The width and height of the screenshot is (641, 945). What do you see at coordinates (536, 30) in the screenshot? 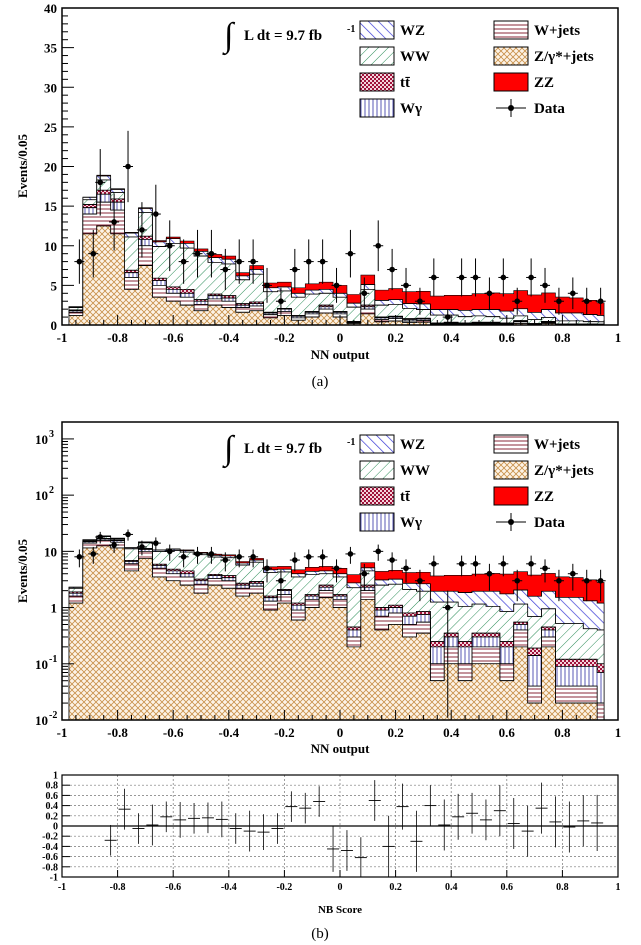
I see `legend-entry-Wjets: W+jets` at bounding box center [536, 30].